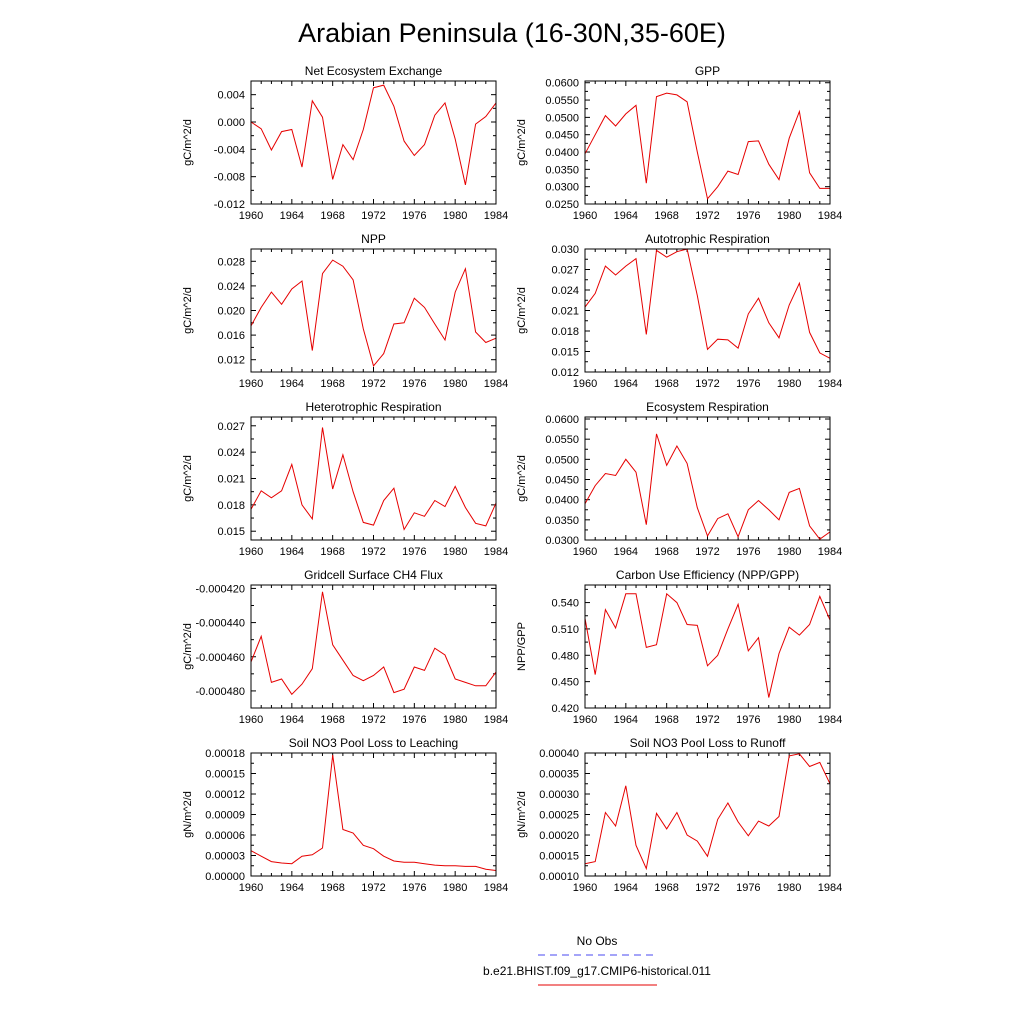  What do you see at coordinates (231, 96) in the screenshot?
I see `y-tick-label: 0.004` at bounding box center [231, 96].